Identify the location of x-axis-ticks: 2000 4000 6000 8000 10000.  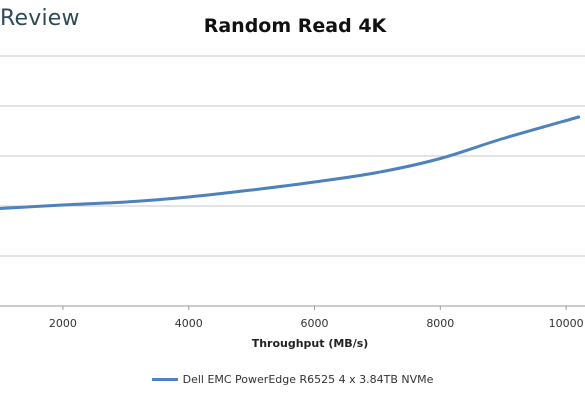
(316, 318).